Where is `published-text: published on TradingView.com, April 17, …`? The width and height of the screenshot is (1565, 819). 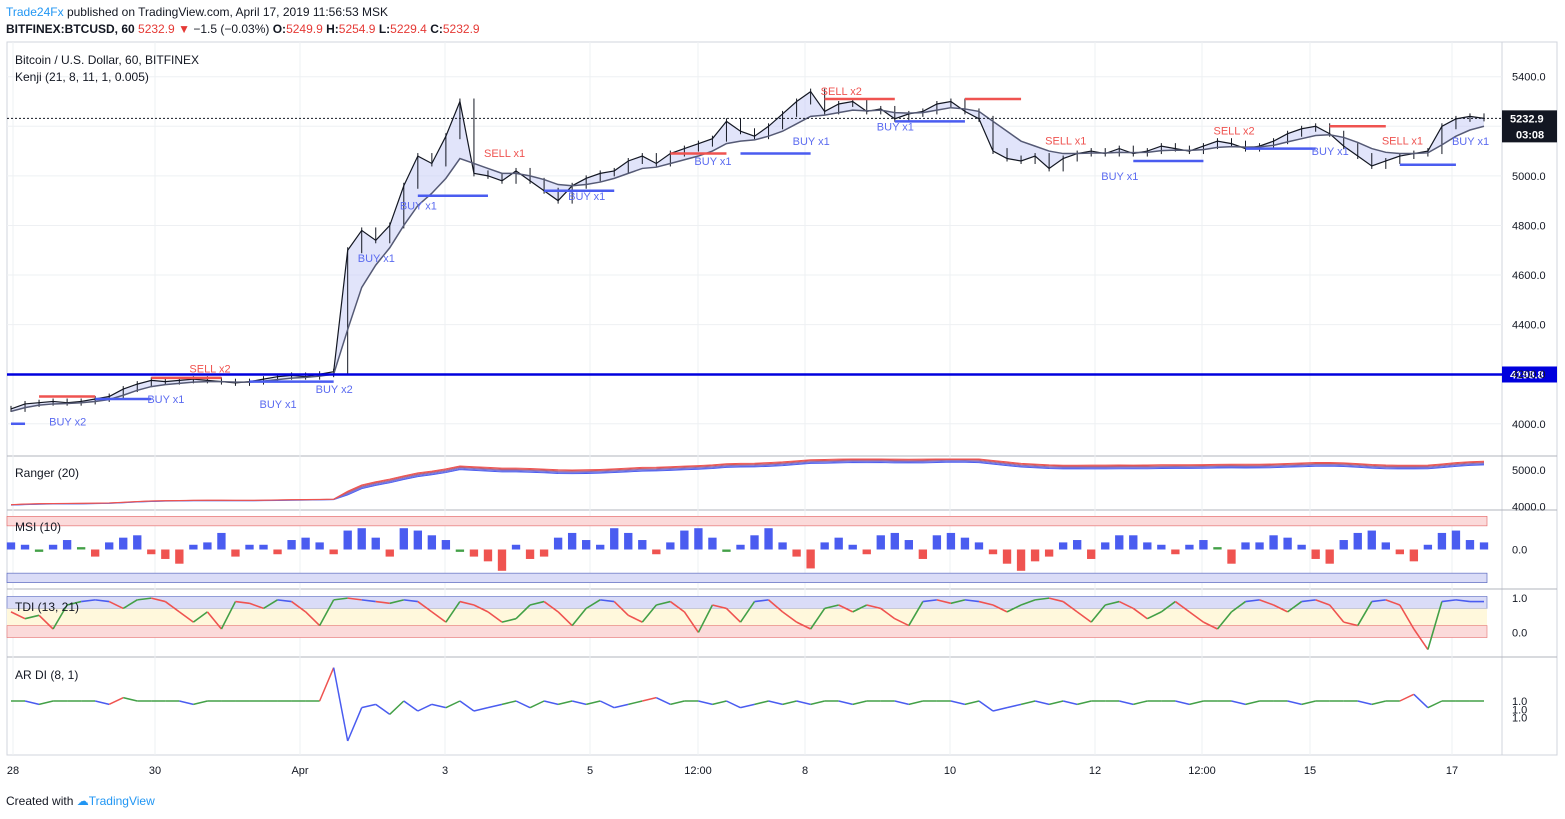
published-text: published on TradingView.com, April 17, … is located at coordinates (227, 12).